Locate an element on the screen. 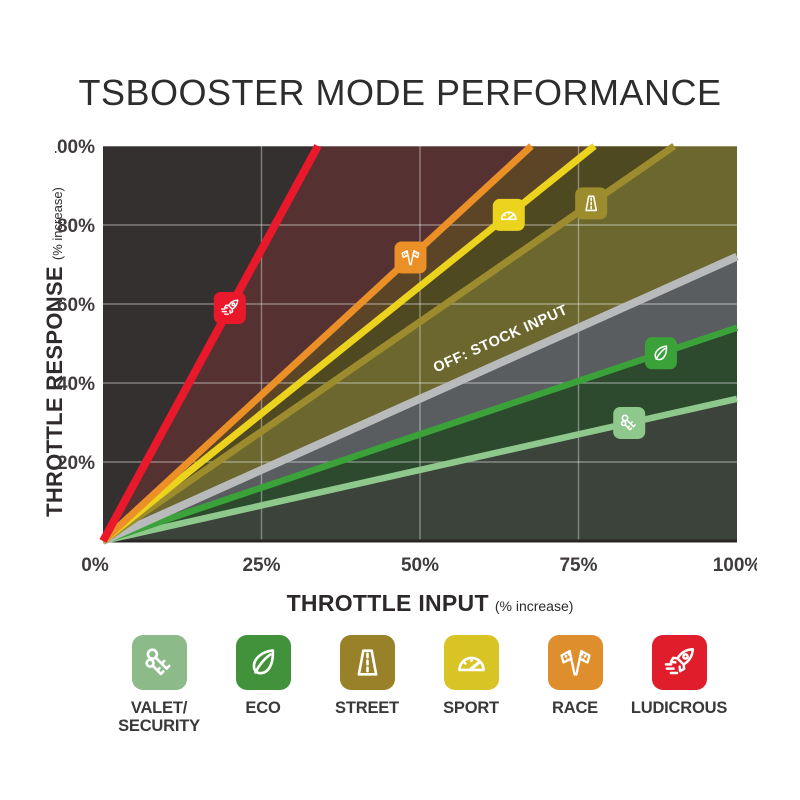 The height and width of the screenshot is (800, 800). x-tick-label: 0% is located at coordinates (95, 565).